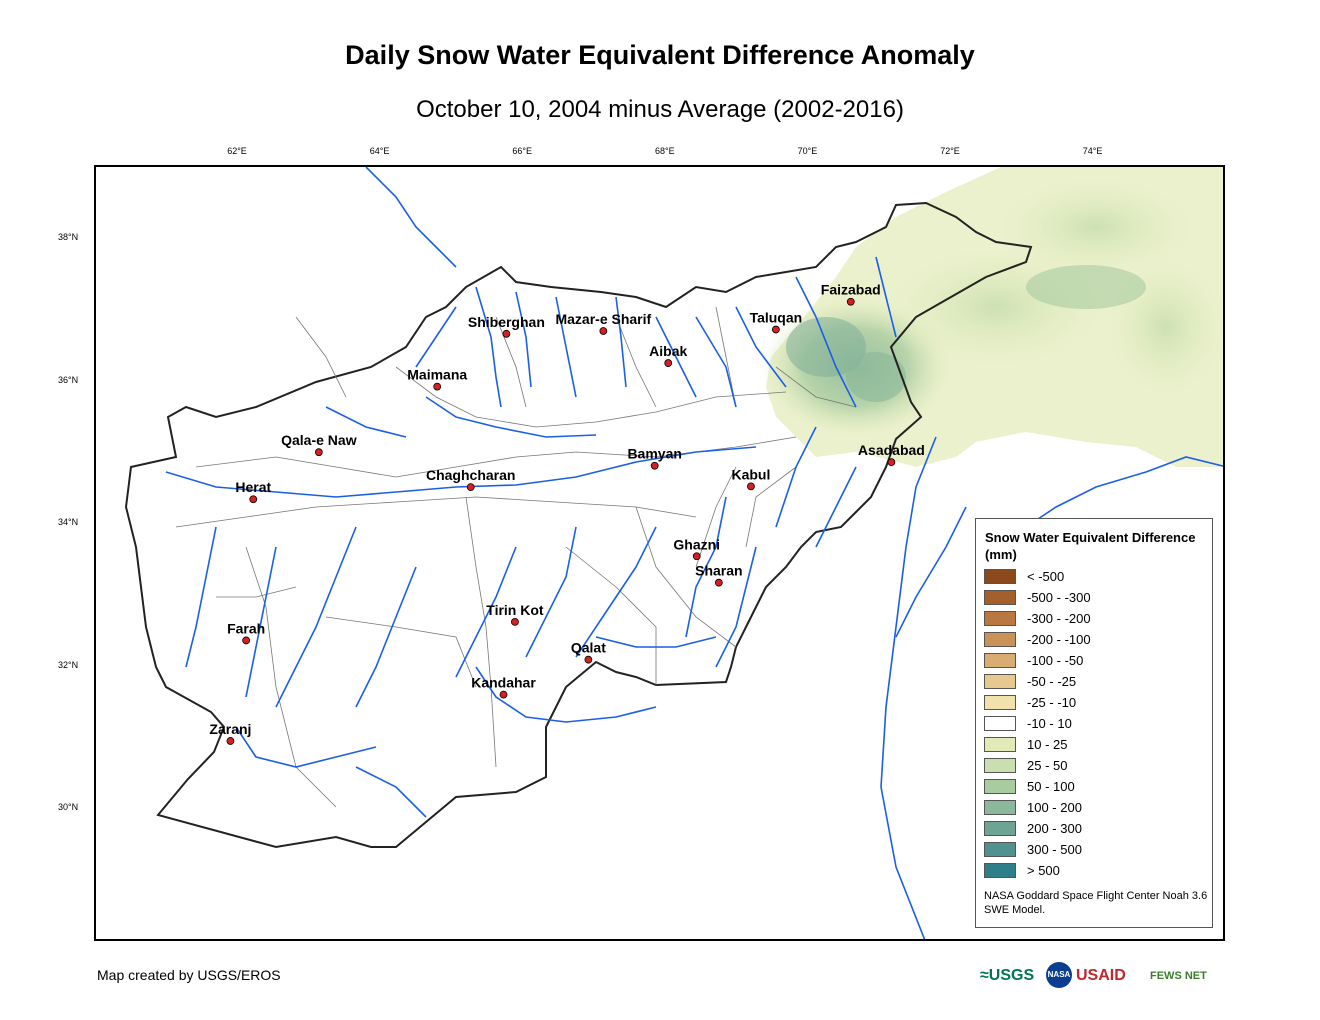 This screenshot has width=1320, height=1020. I want to click on city-qala-e-naw: Qala-e Naw, so click(319, 444).